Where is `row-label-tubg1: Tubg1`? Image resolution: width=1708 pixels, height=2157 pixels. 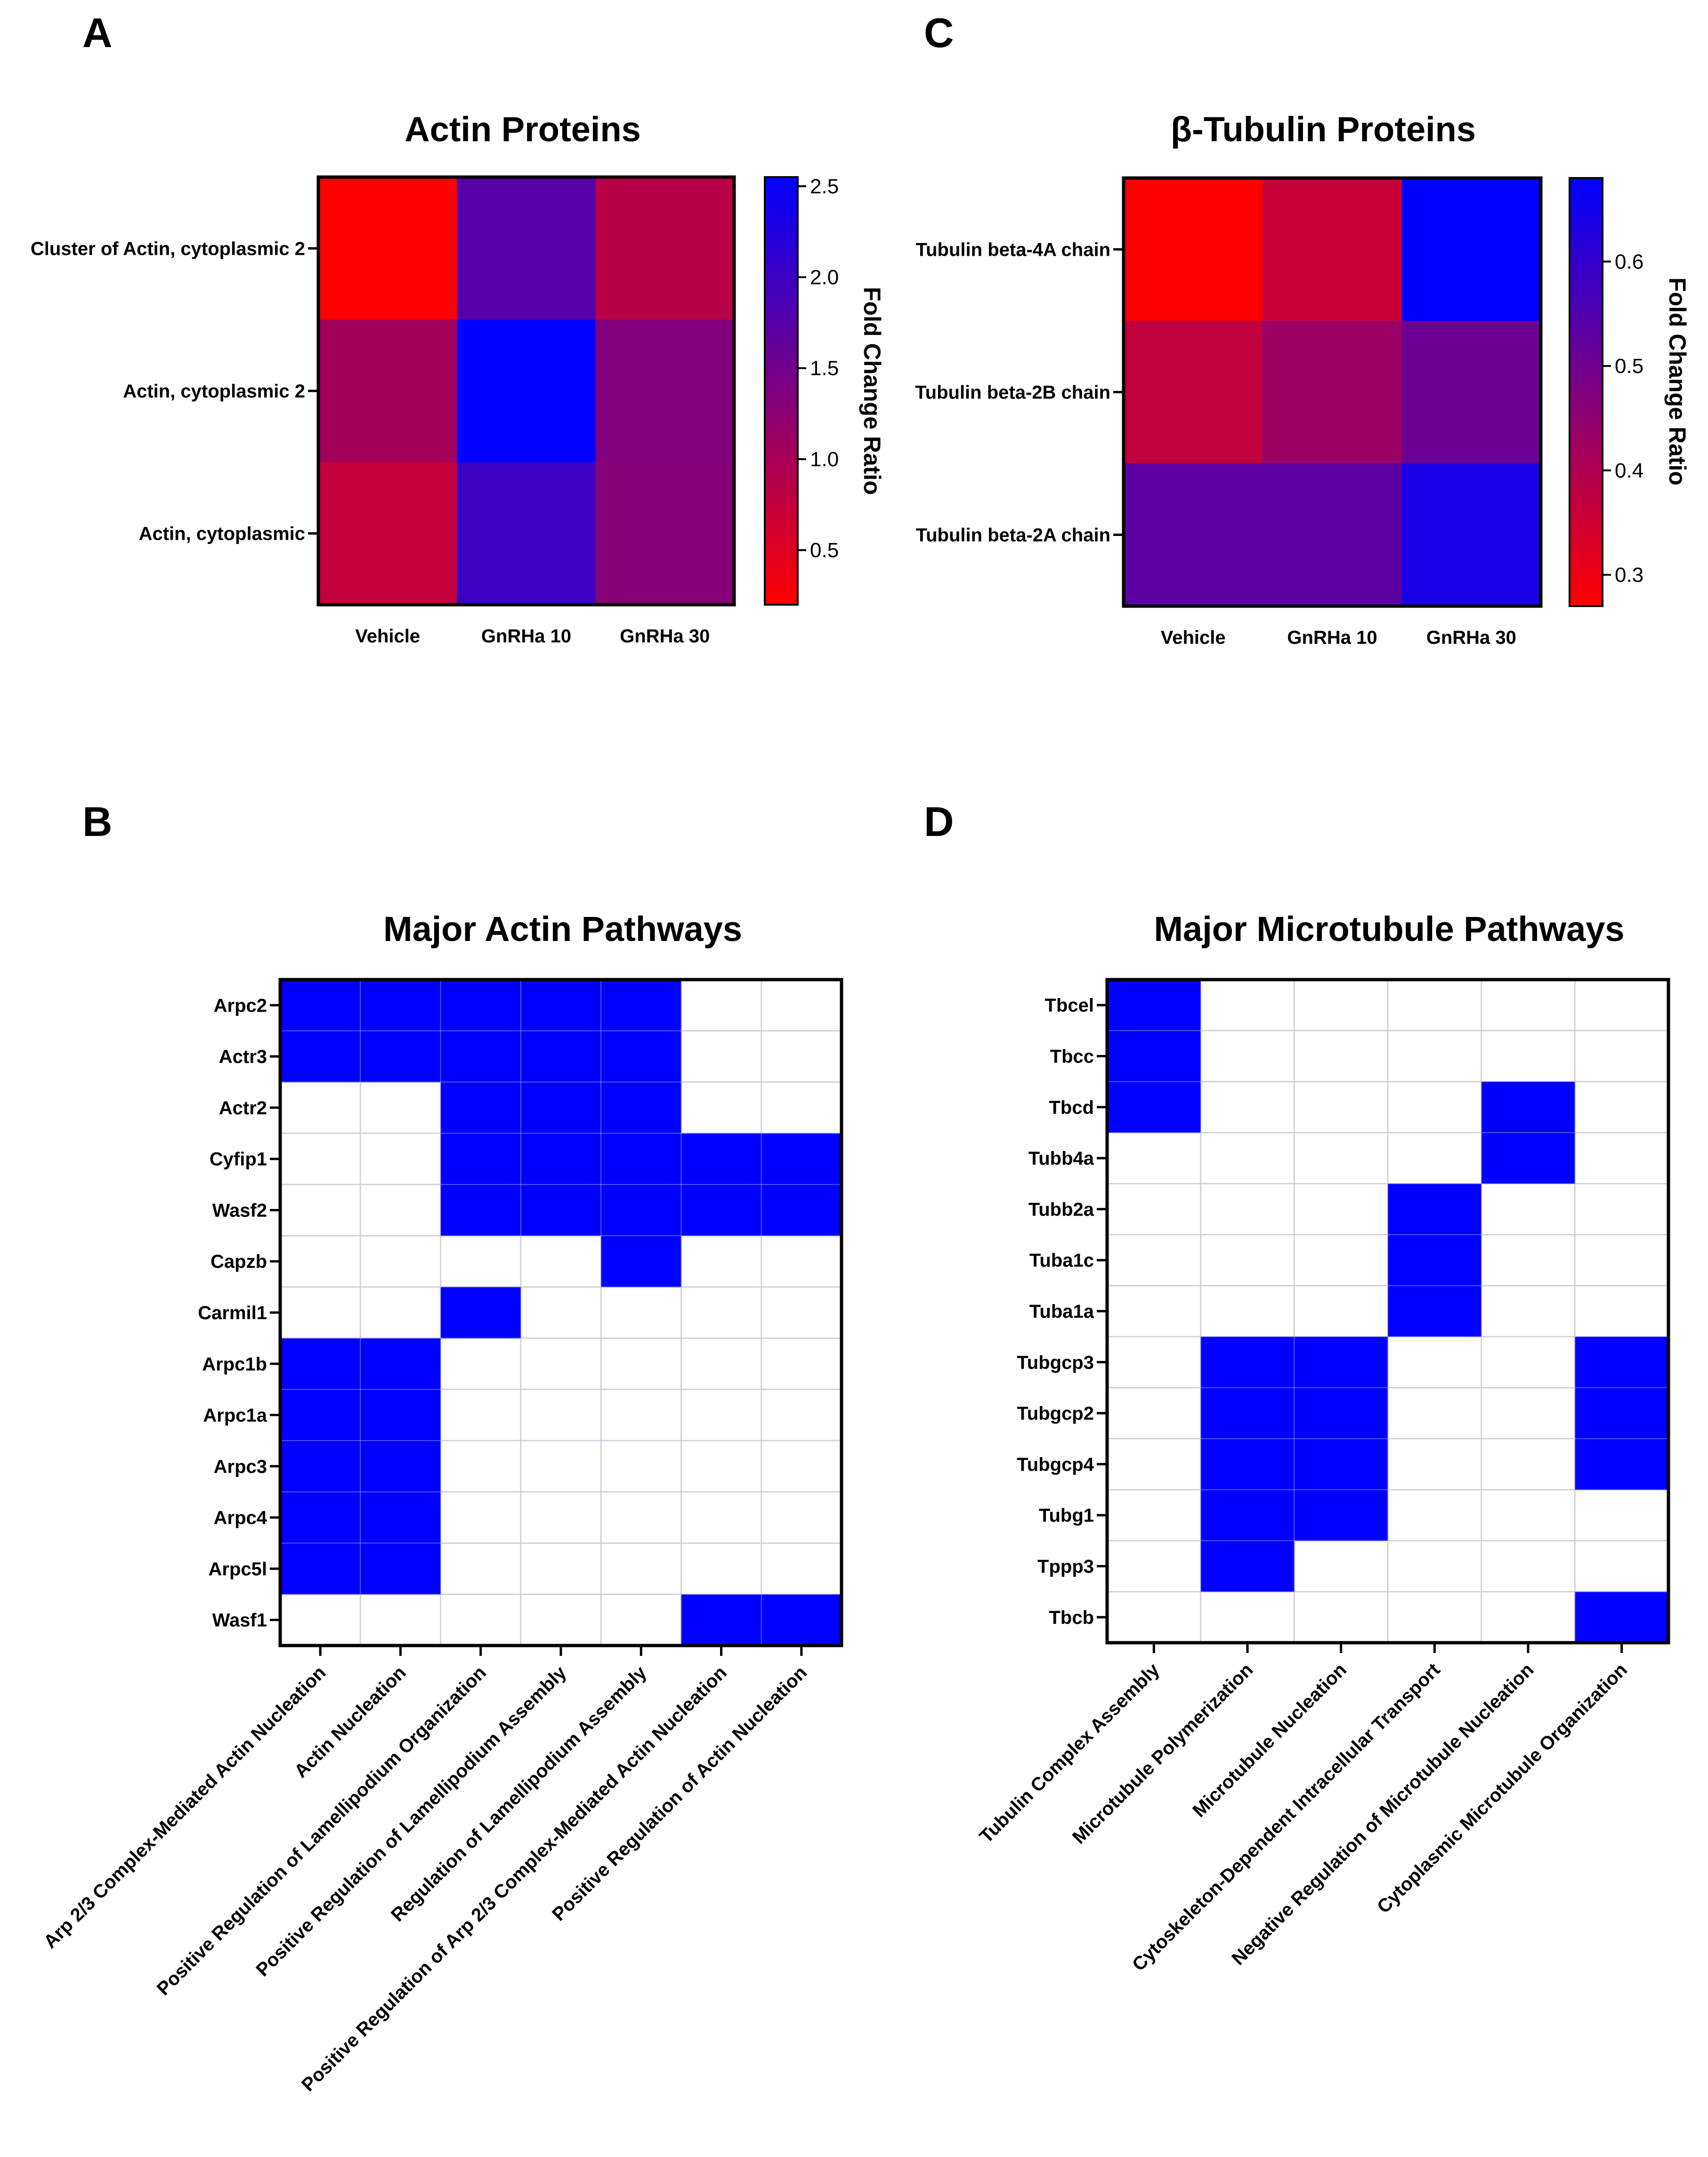
row-label-tubg1: Tubg1 is located at coordinates (1066, 1515).